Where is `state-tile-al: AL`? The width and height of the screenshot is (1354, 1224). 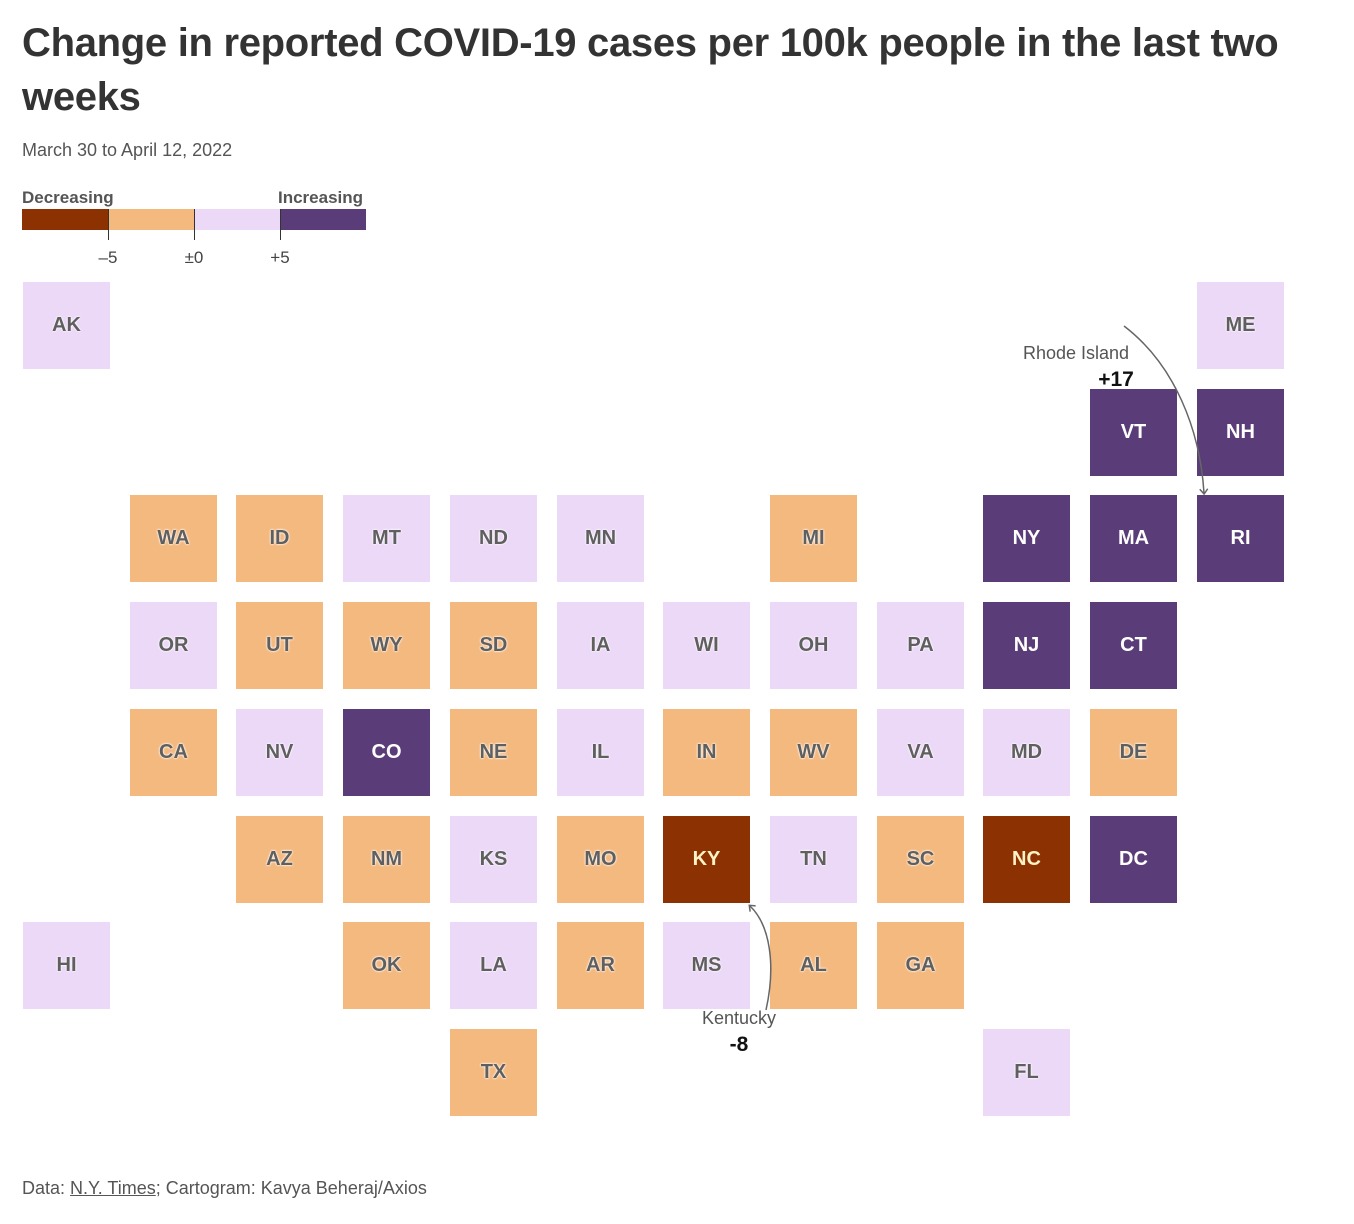
state-tile-al: AL is located at coordinates (813, 965).